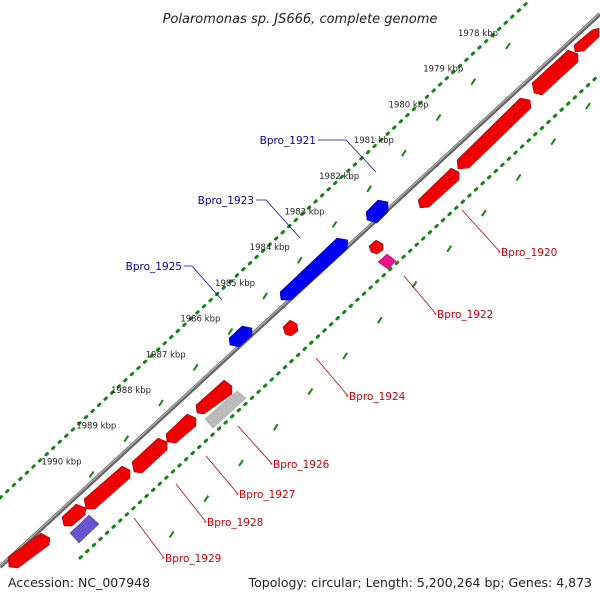  I want to click on leader-bpro-1920, so click(481, 231).